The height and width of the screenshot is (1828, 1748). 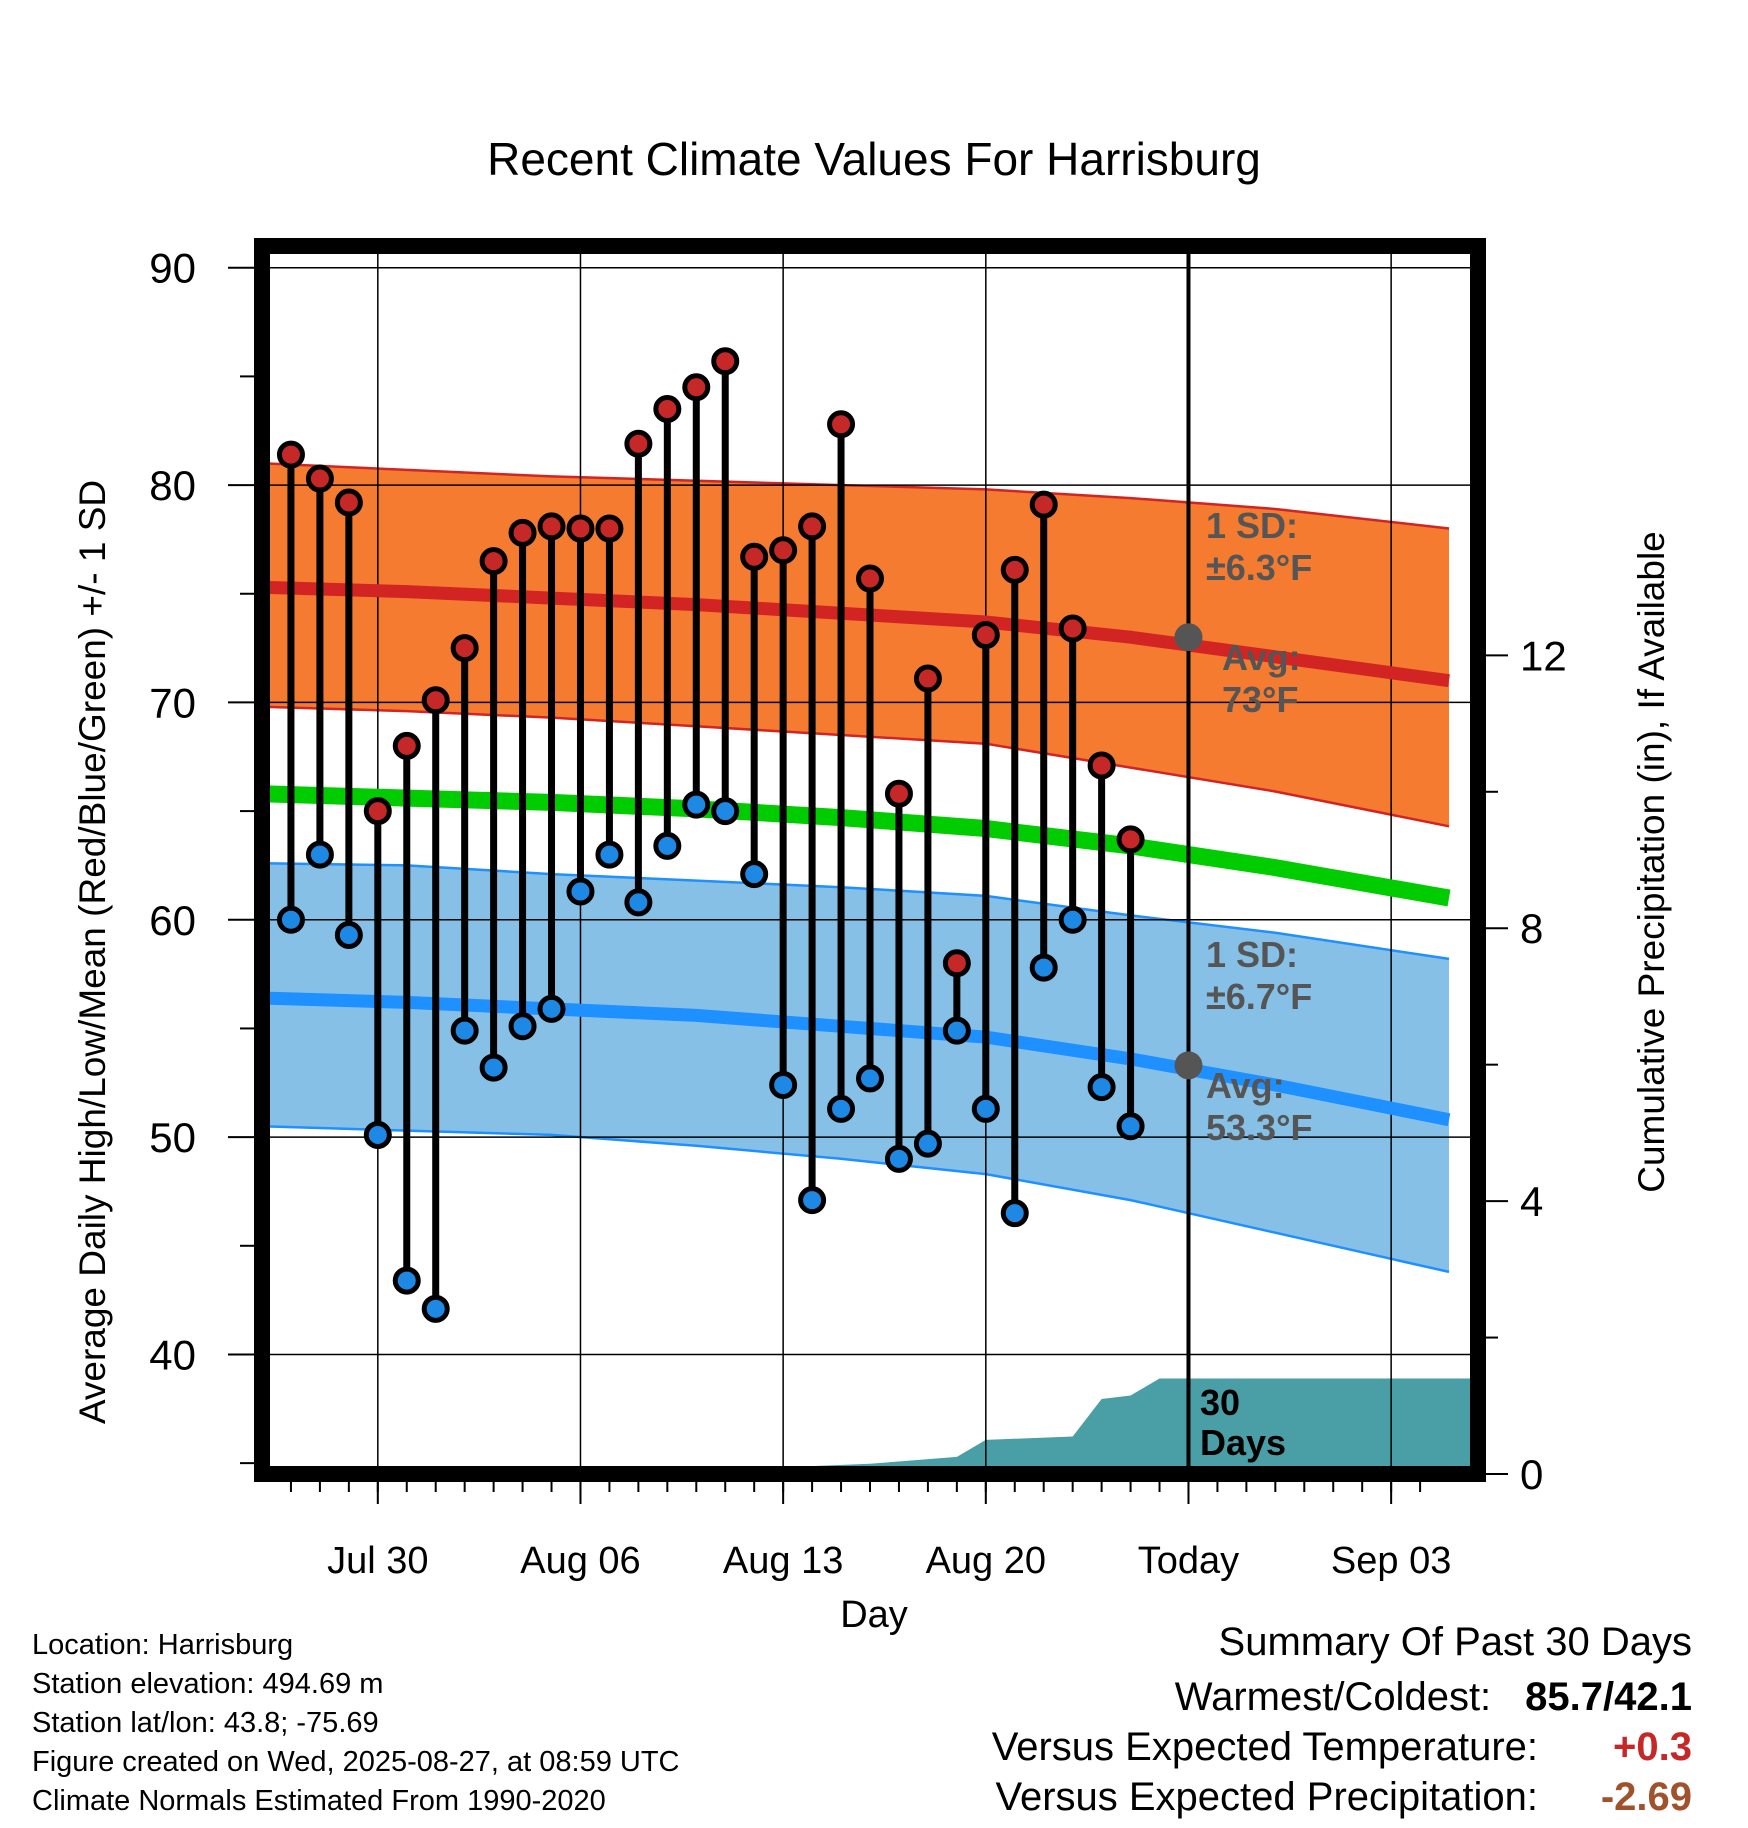 I want to click on y-tick-label: 40, so click(x=172, y=1354).